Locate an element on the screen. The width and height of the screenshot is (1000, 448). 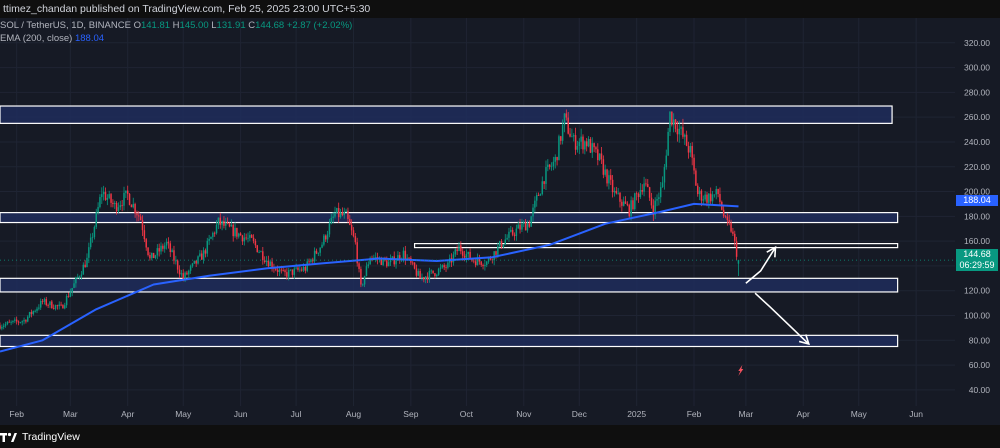
y-tick-label: 280.00 is located at coordinates (977, 92).